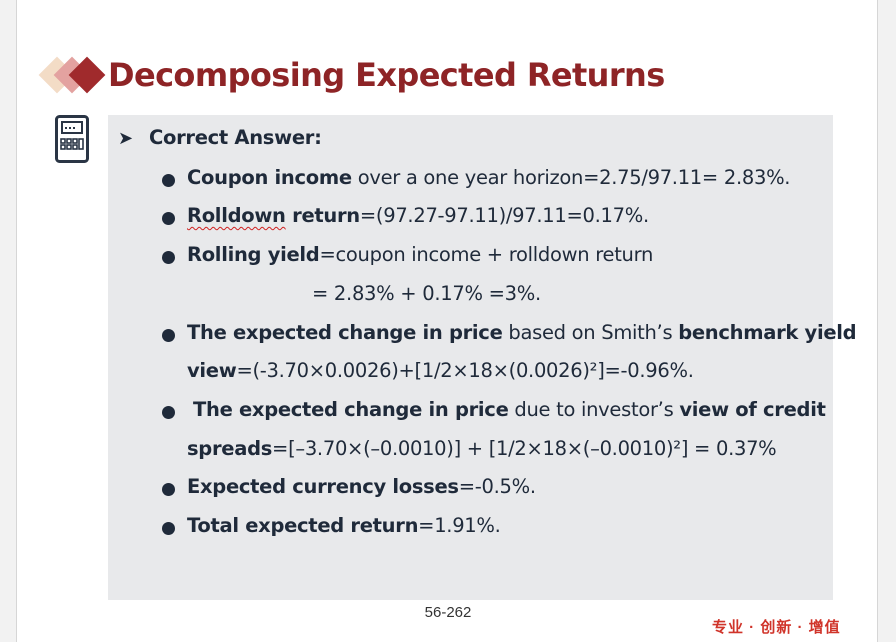 The width and height of the screenshot is (896, 642). I want to click on page-number: 56-262, so click(448, 612).